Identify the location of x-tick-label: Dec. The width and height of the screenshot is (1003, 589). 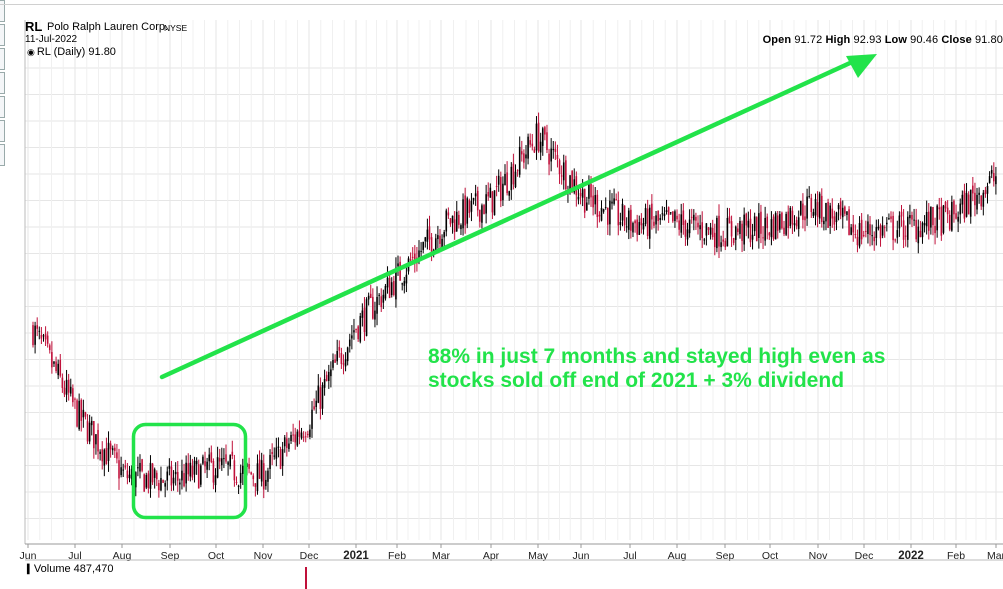
(864, 556).